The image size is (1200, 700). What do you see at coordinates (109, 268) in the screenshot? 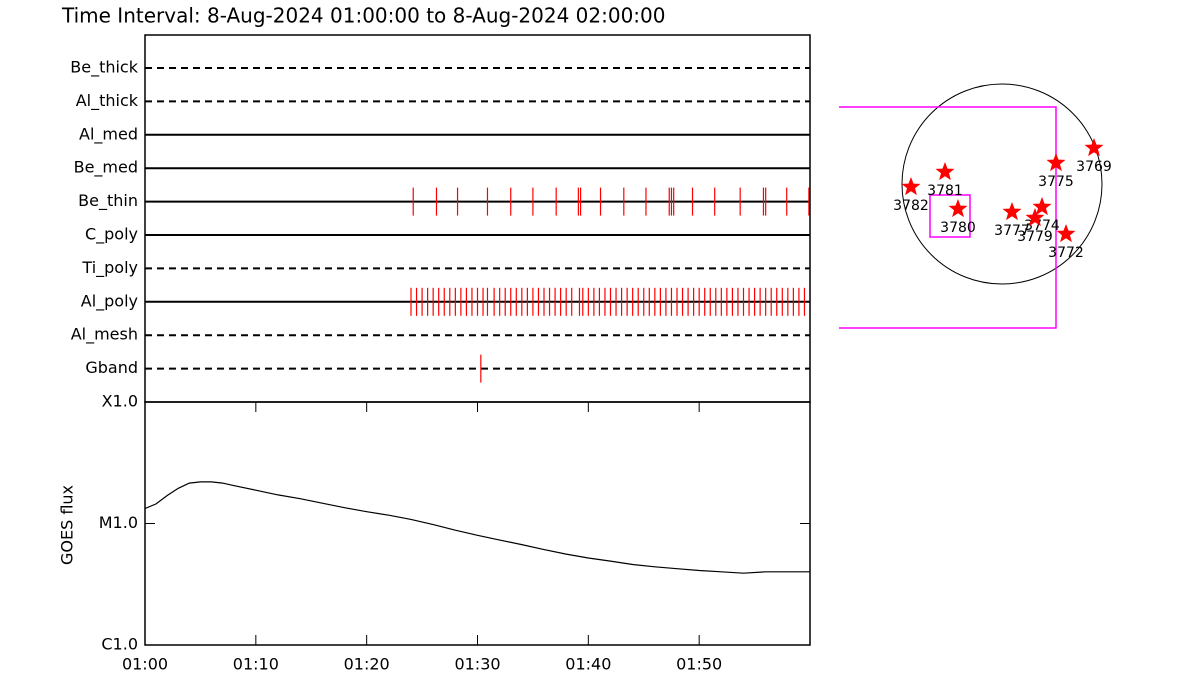
I see `row-label: Ti_poly` at bounding box center [109, 268].